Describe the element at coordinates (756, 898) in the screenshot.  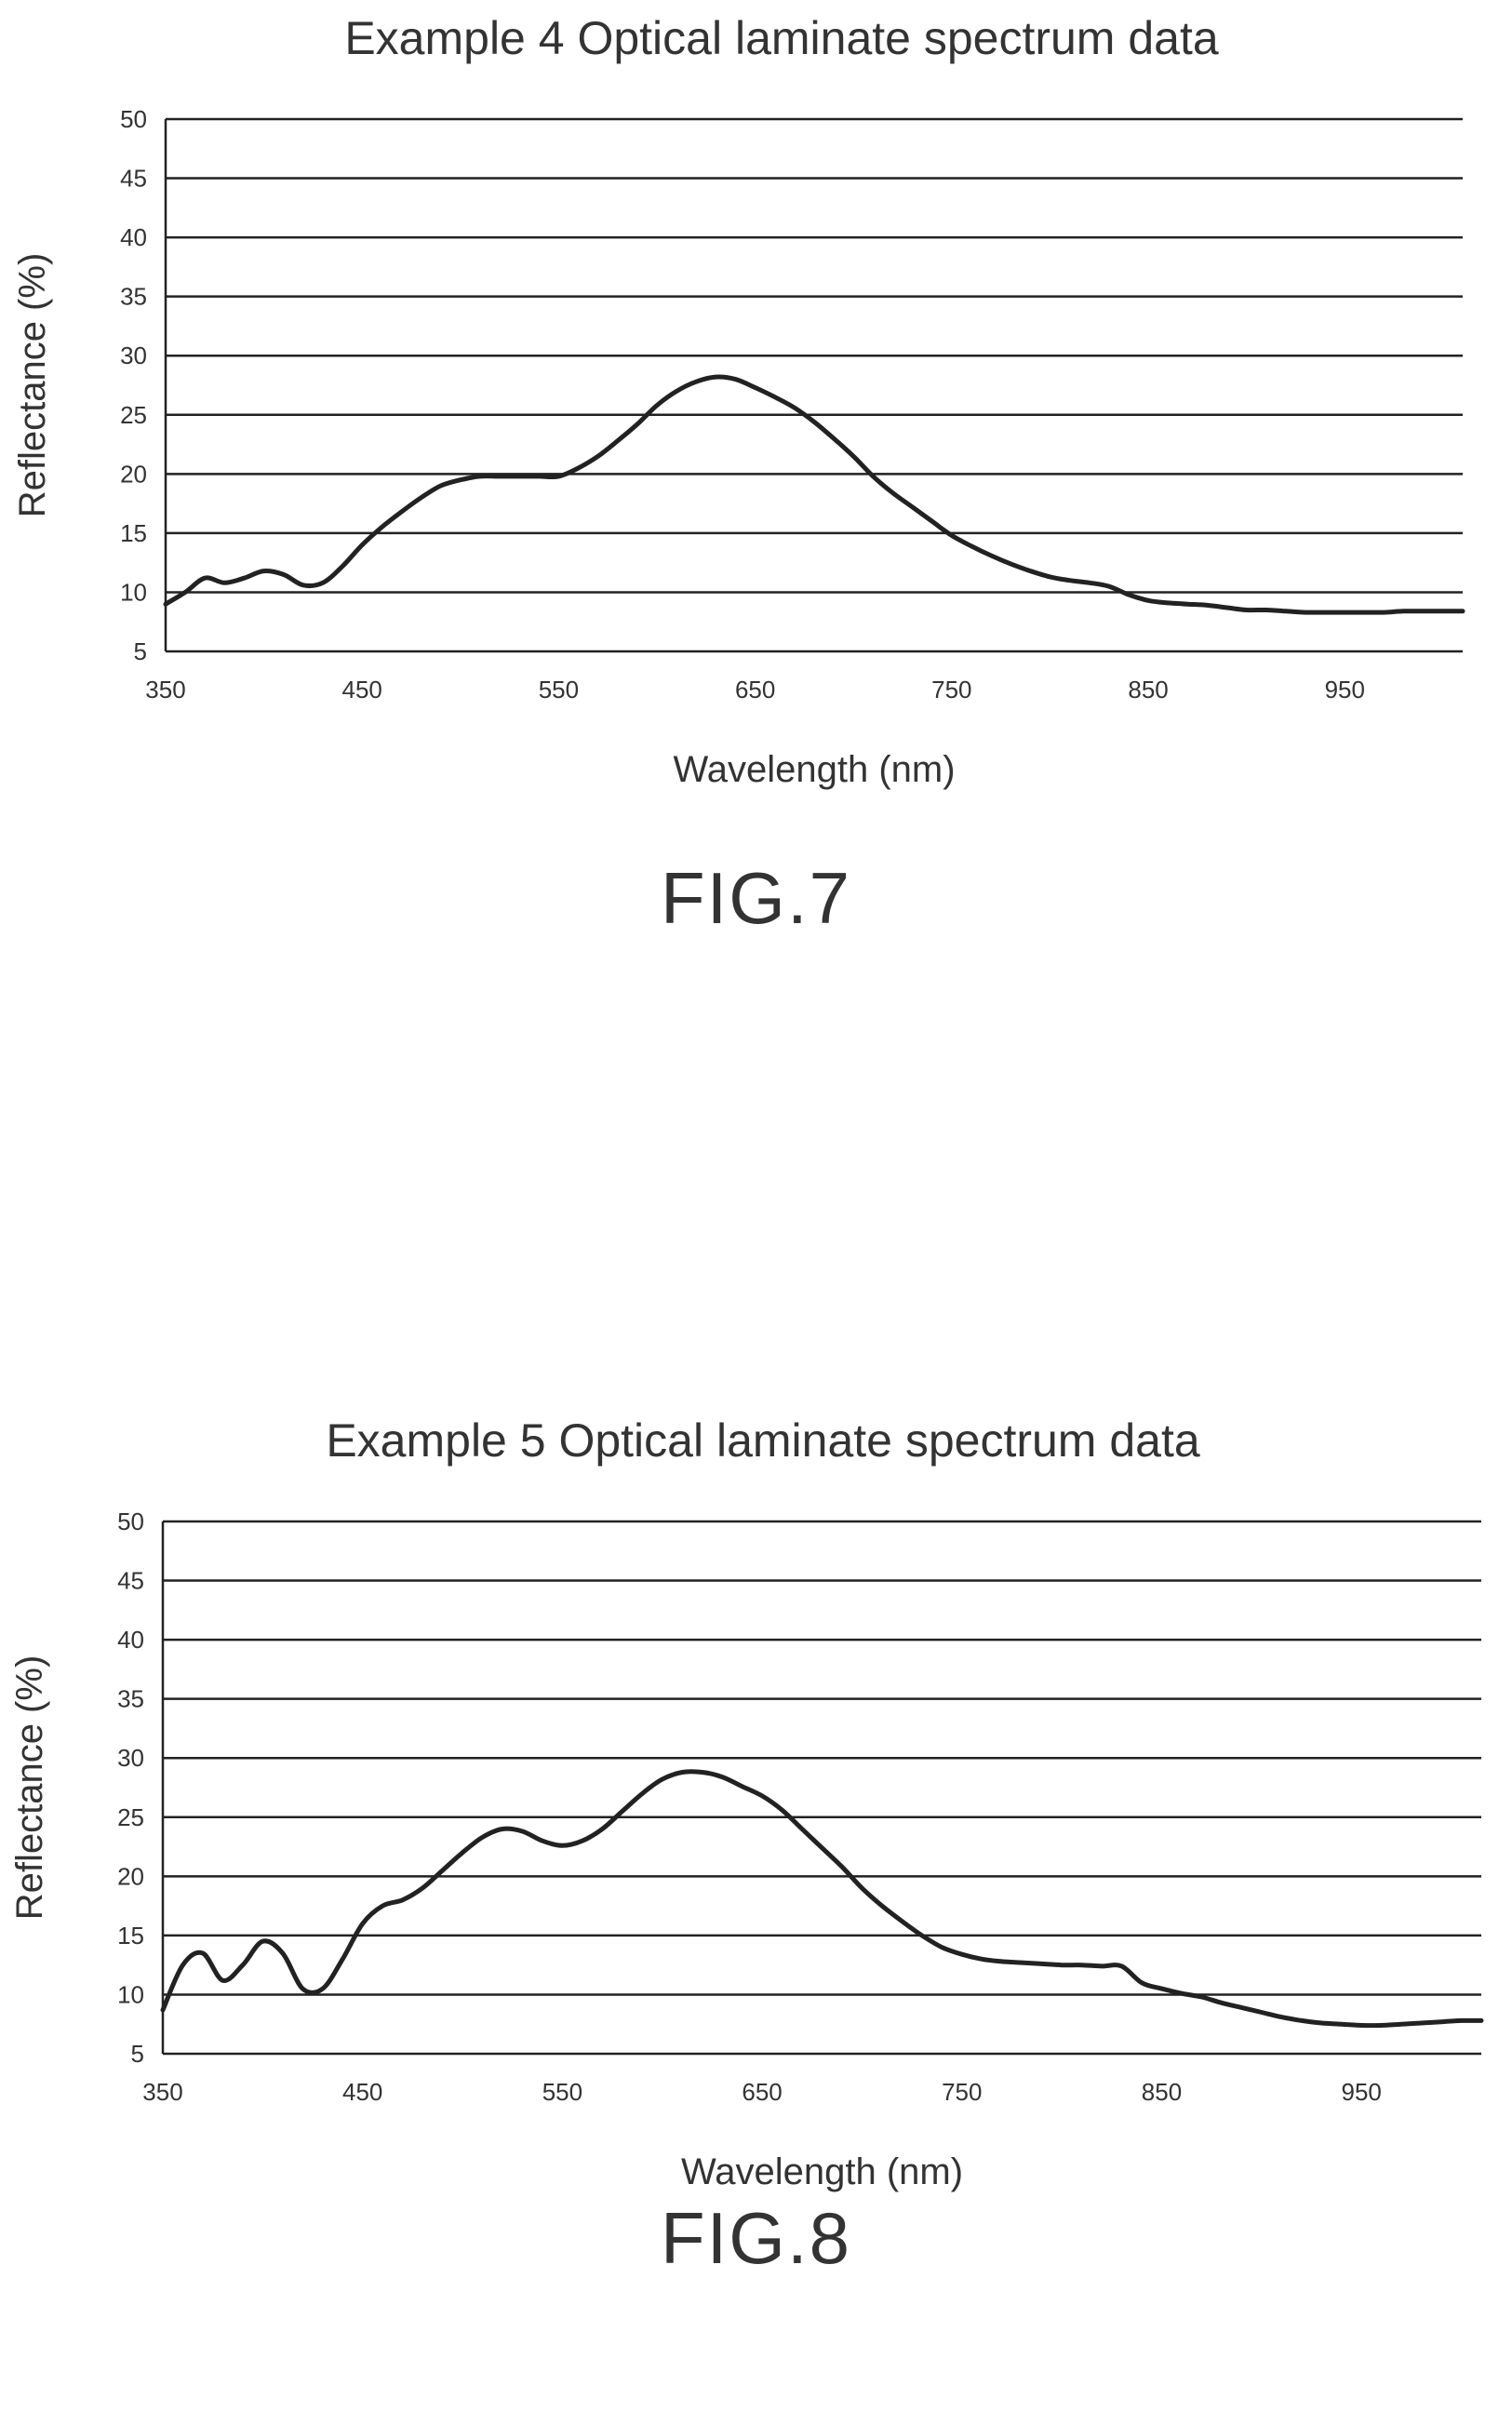
I see `figure-label-fig7: FIG.7` at that location.